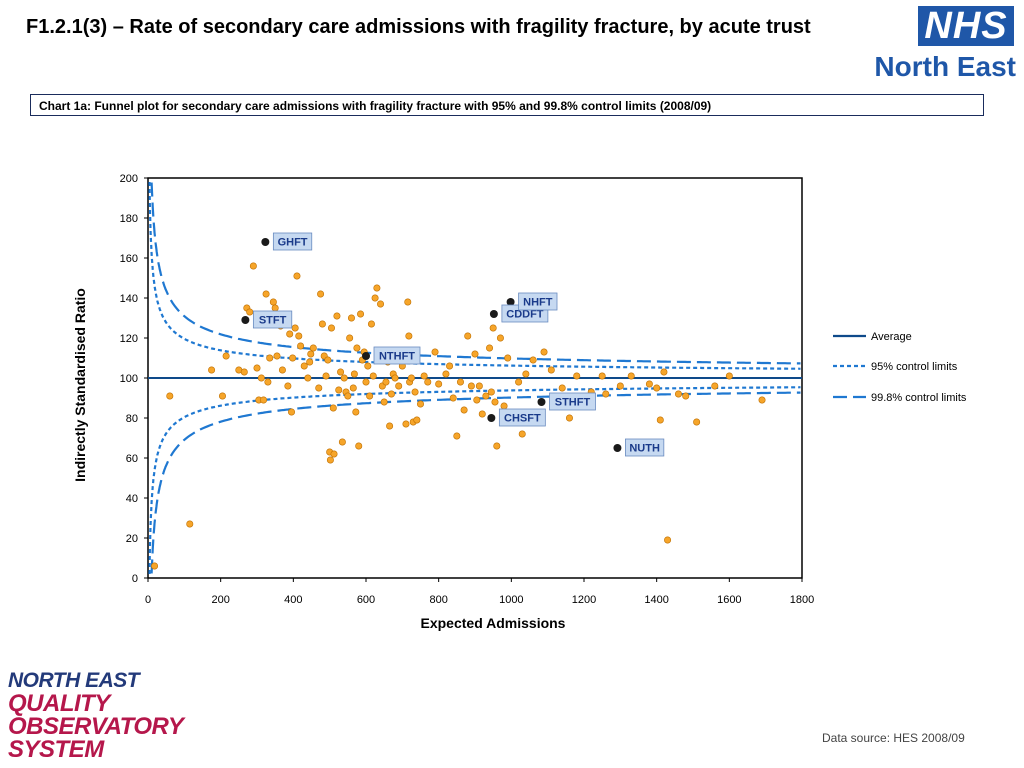  What do you see at coordinates (493, 623) in the screenshot?
I see `x-axis-label: Expected Admissions` at bounding box center [493, 623].